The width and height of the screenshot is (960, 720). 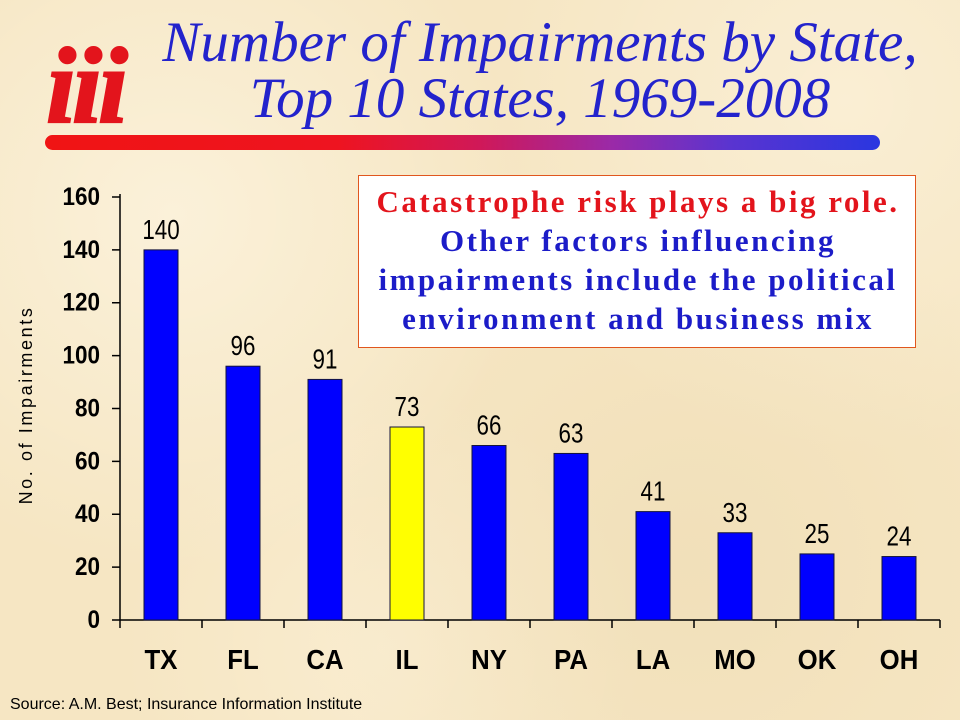 I want to click on y-tick-label: 40, so click(x=87, y=514).